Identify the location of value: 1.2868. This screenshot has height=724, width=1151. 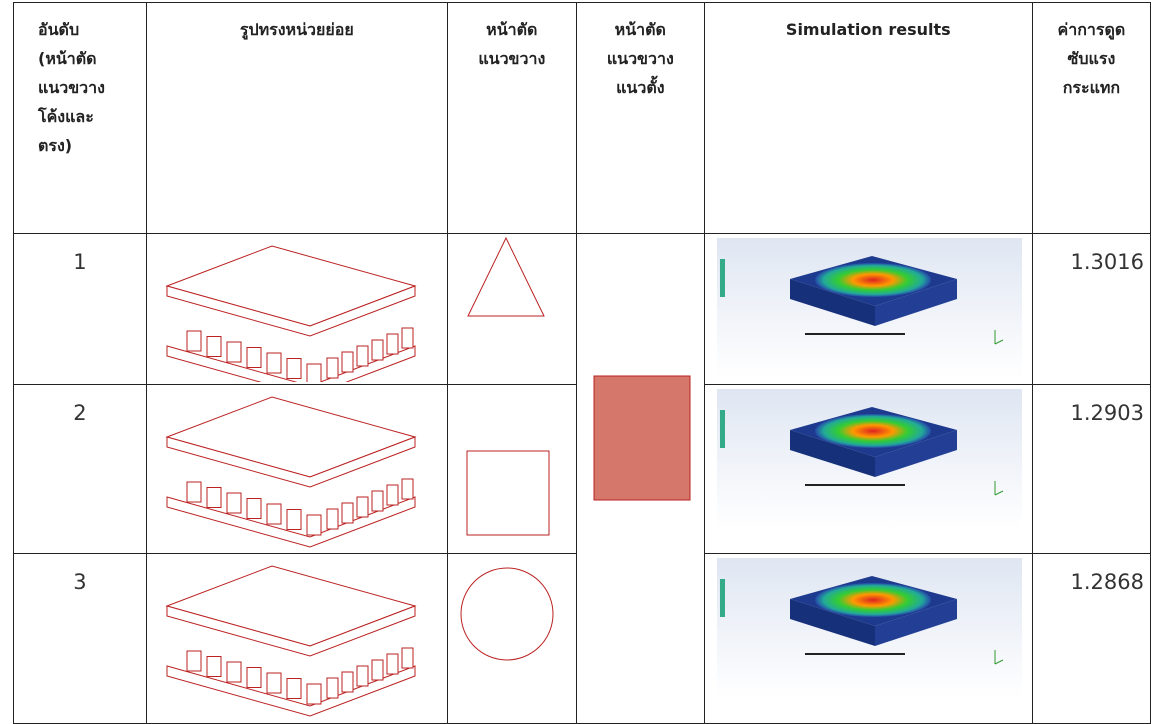
(1091, 638).